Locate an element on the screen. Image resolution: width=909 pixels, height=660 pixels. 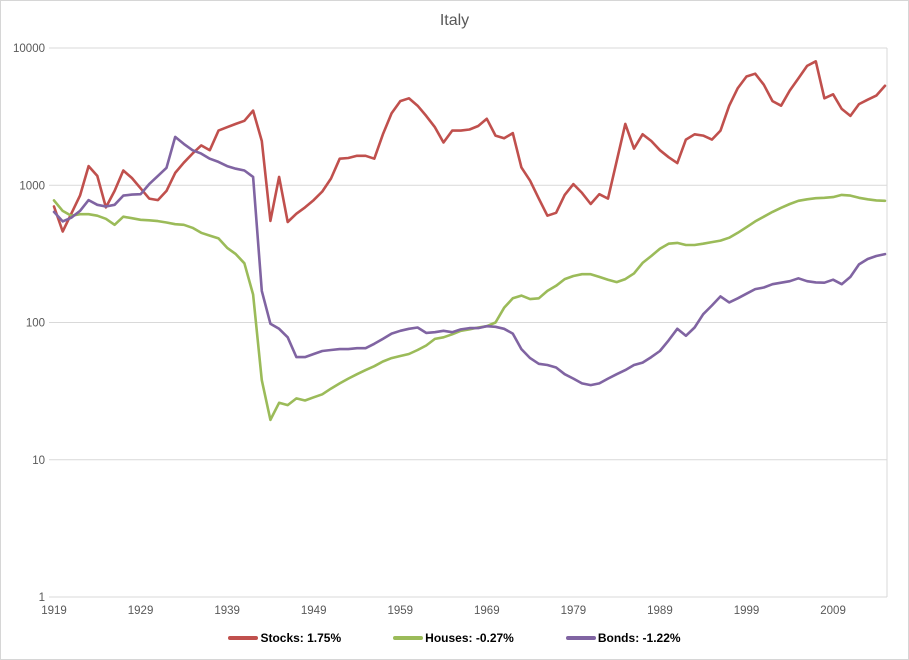
x-tick-label-1939: 1939 is located at coordinates (227, 611).